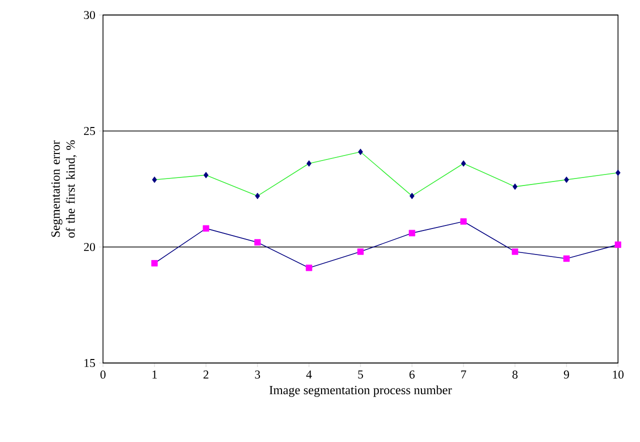 The height and width of the screenshot is (442, 640). What do you see at coordinates (90, 363) in the screenshot?
I see `y-tick-label: 15` at bounding box center [90, 363].